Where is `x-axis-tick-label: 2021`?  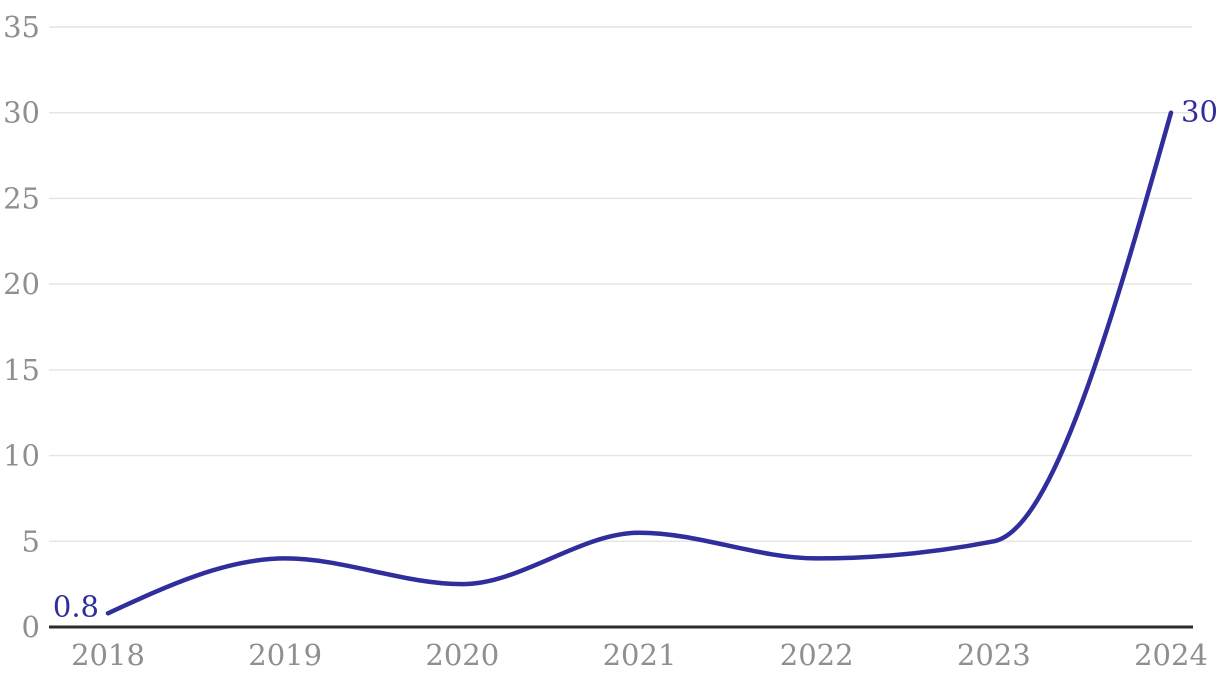 x-axis-tick-label: 2021 is located at coordinates (640, 655).